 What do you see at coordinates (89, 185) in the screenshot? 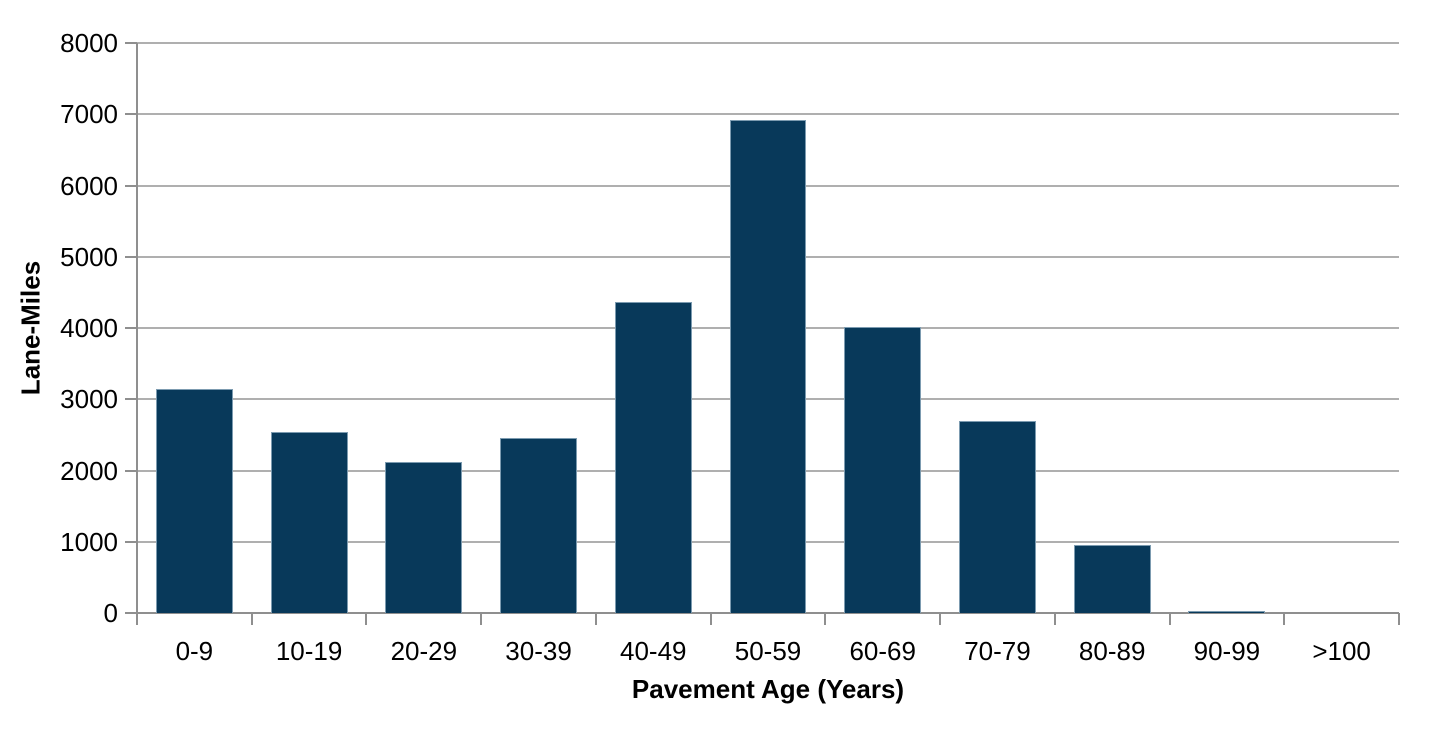
I see `y-axis-tick-label: 6000` at bounding box center [89, 185].